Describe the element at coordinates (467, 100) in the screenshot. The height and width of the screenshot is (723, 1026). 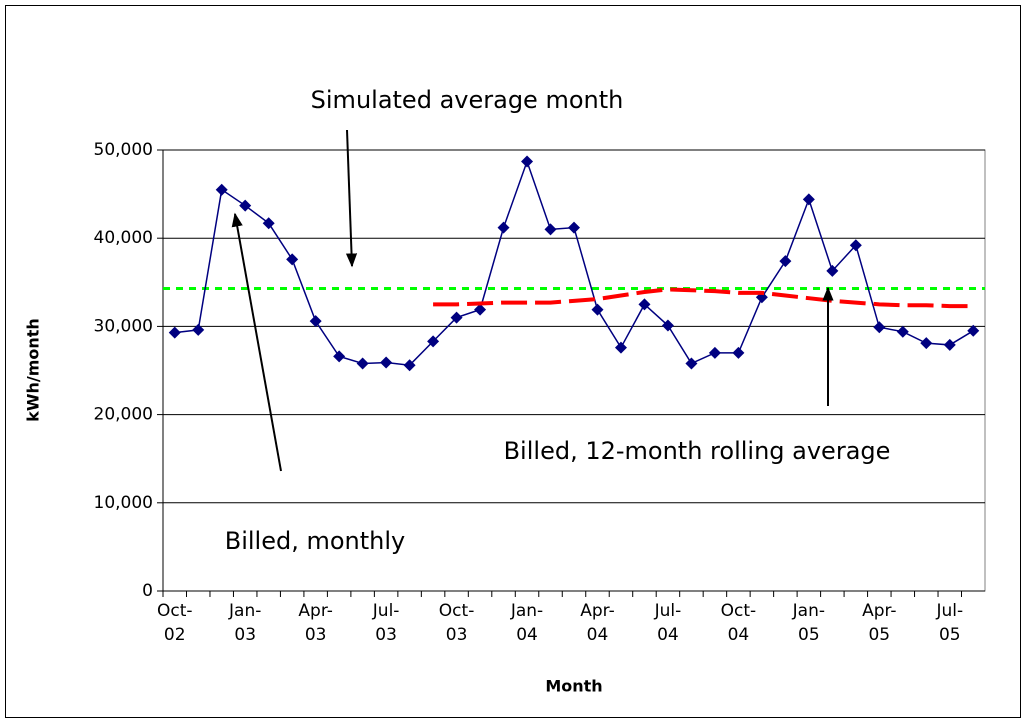
I see `annotation: Simulated average month` at that location.